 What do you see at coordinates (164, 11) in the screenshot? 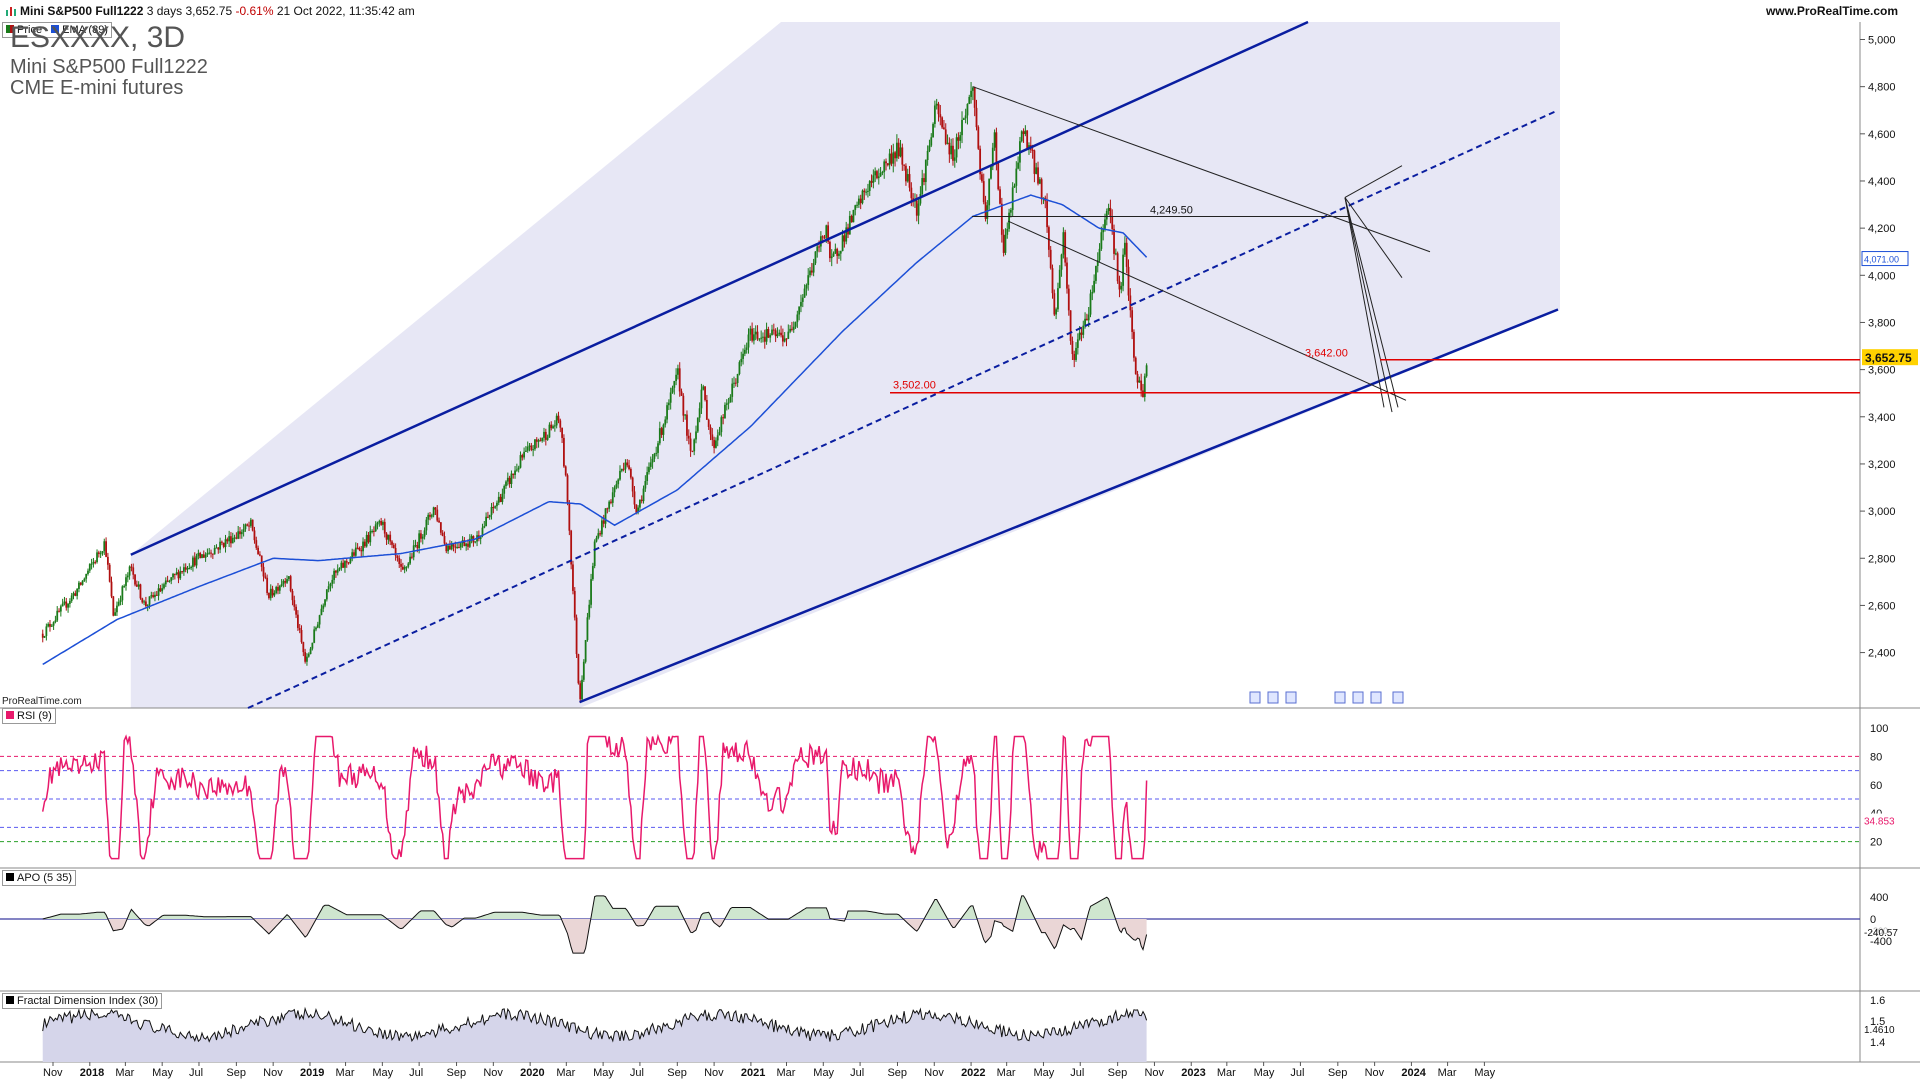
I see `period: 3 days` at bounding box center [164, 11].